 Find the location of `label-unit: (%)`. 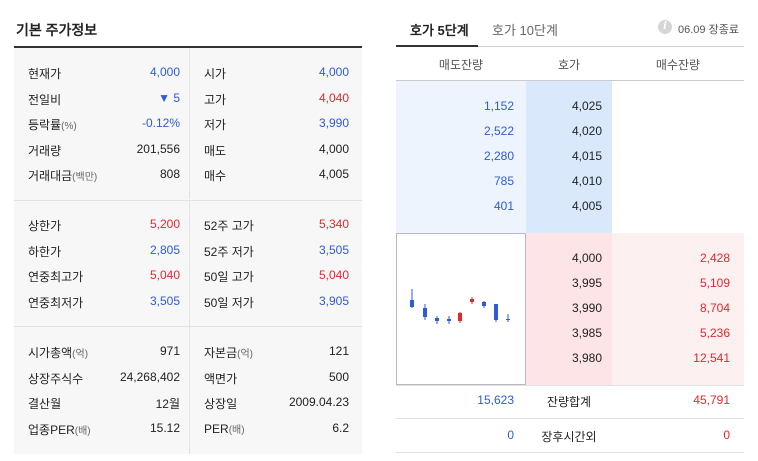

label-unit: (%) is located at coordinates (69, 126).